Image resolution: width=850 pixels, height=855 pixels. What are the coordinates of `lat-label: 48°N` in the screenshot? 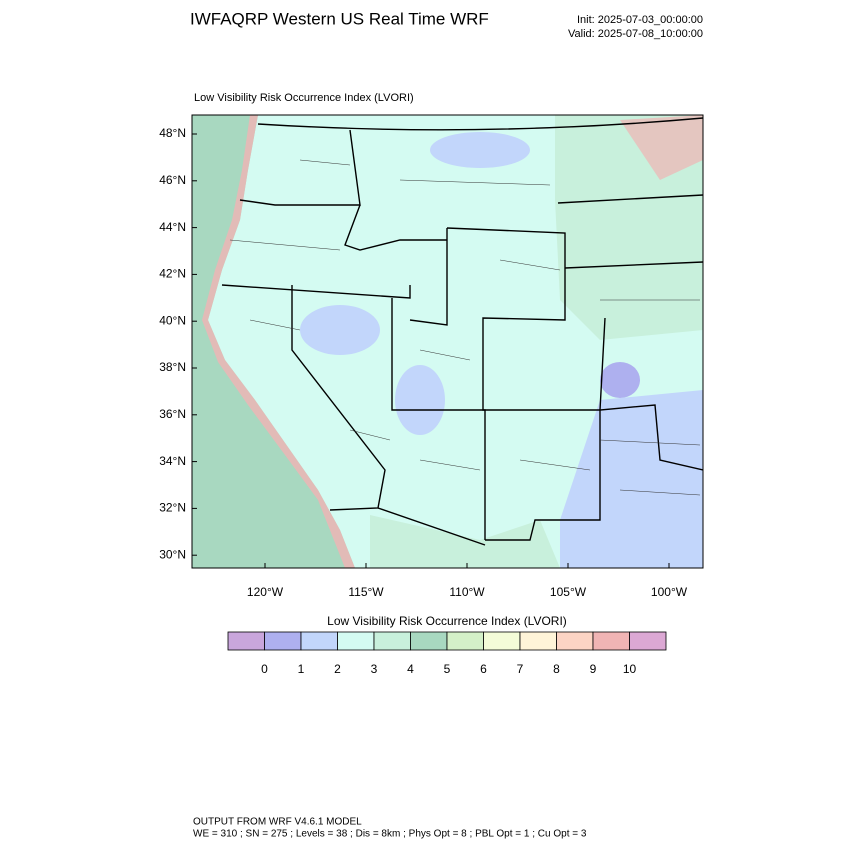 It's located at (172, 133).